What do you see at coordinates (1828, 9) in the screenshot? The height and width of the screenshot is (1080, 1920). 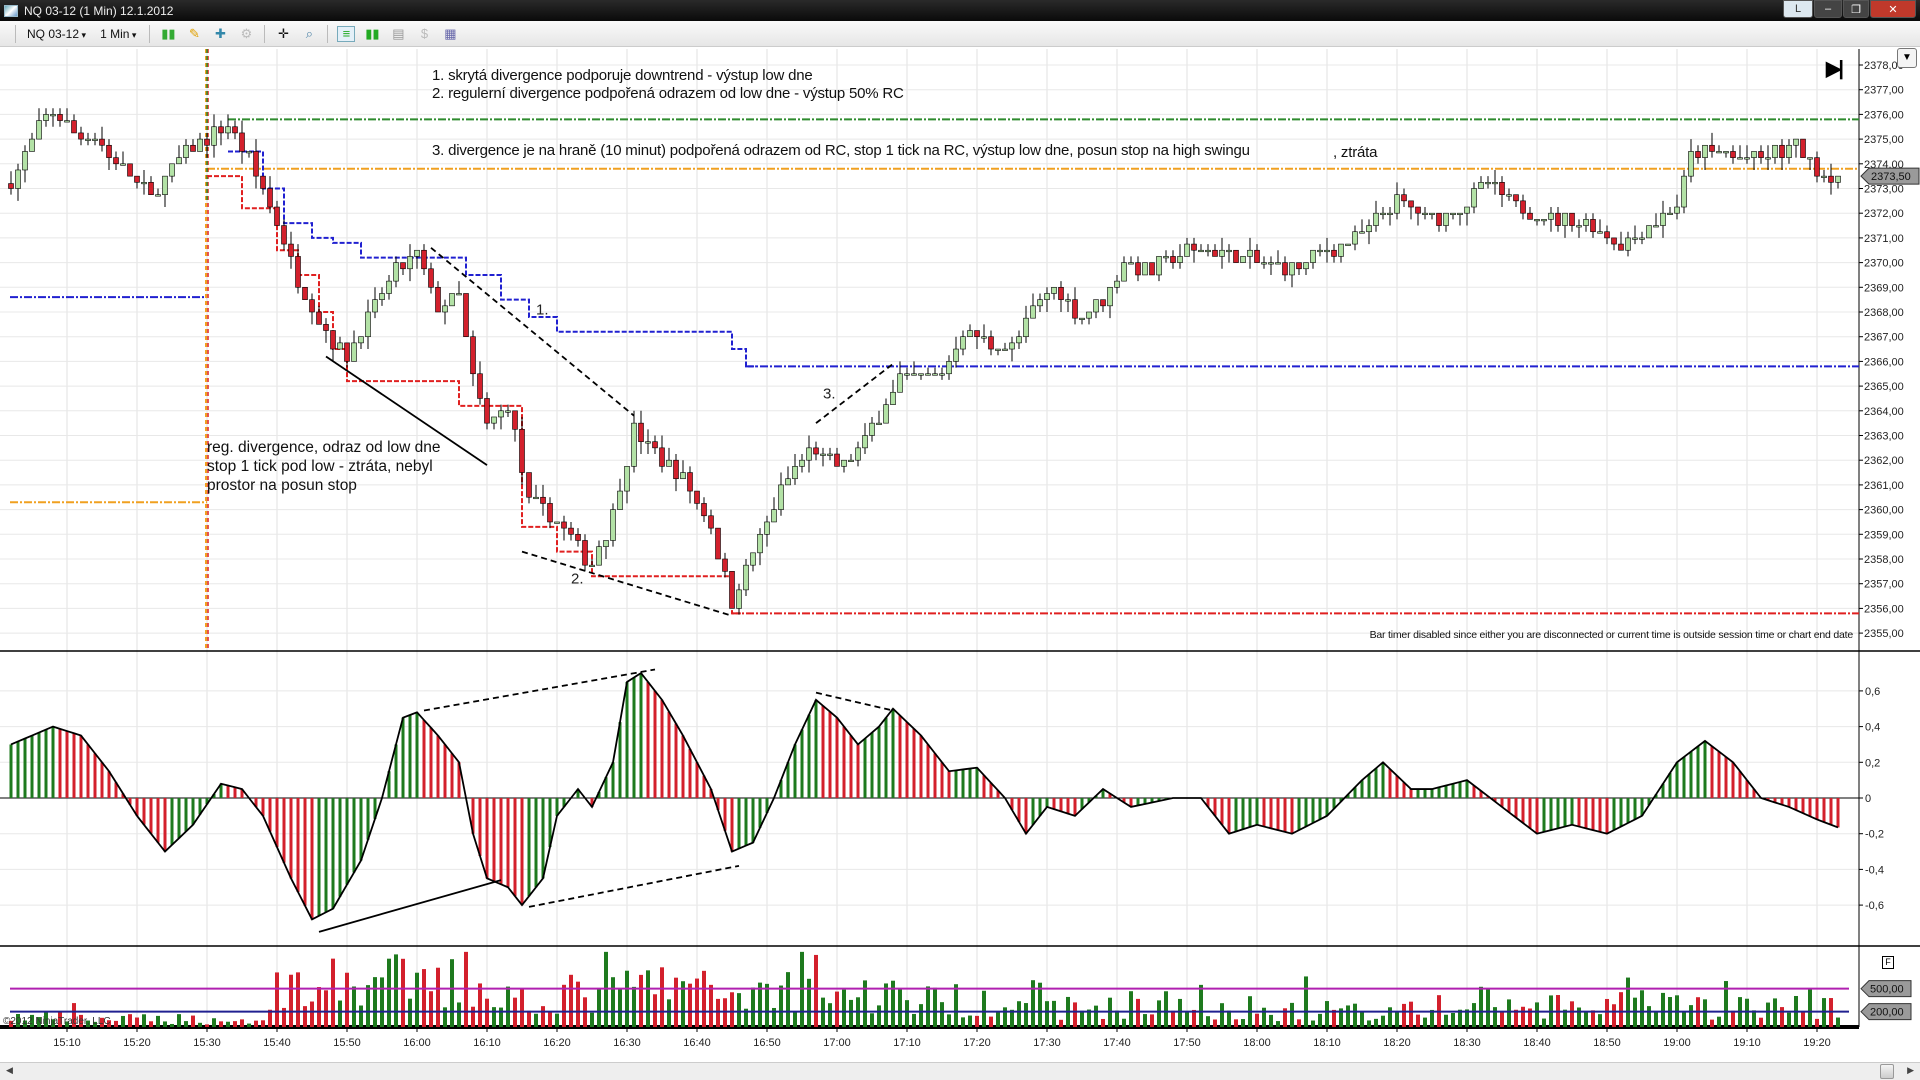 I see `minimize-button: ‒` at bounding box center [1828, 9].